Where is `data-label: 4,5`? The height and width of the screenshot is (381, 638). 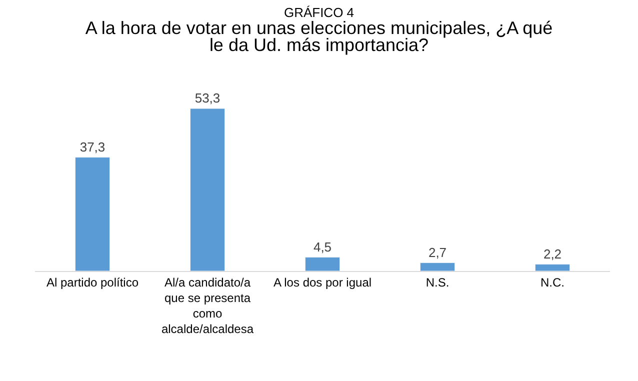 data-label: 4,5 is located at coordinates (322, 246).